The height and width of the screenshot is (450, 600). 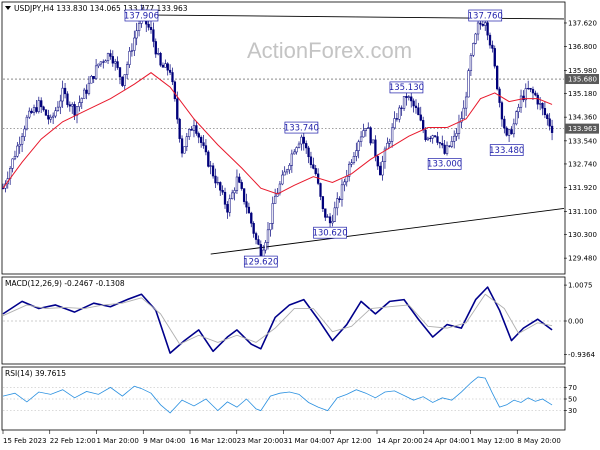 I want to click on x-tick: 9 Mar 04:00, so click(x=164, y=441).